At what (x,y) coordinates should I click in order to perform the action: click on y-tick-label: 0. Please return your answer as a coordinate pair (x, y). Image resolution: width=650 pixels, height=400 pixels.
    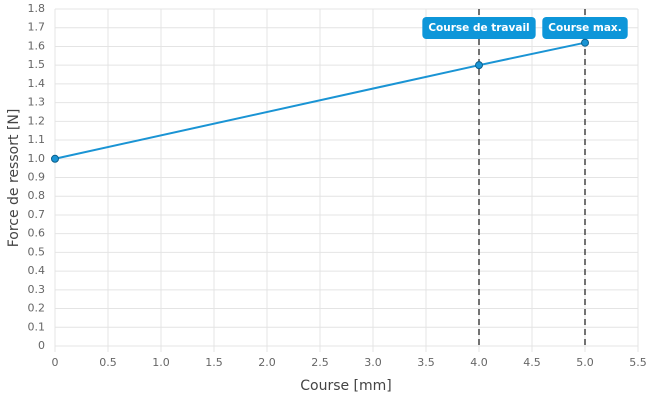
    Looking at the image, I should click on (41, 345).